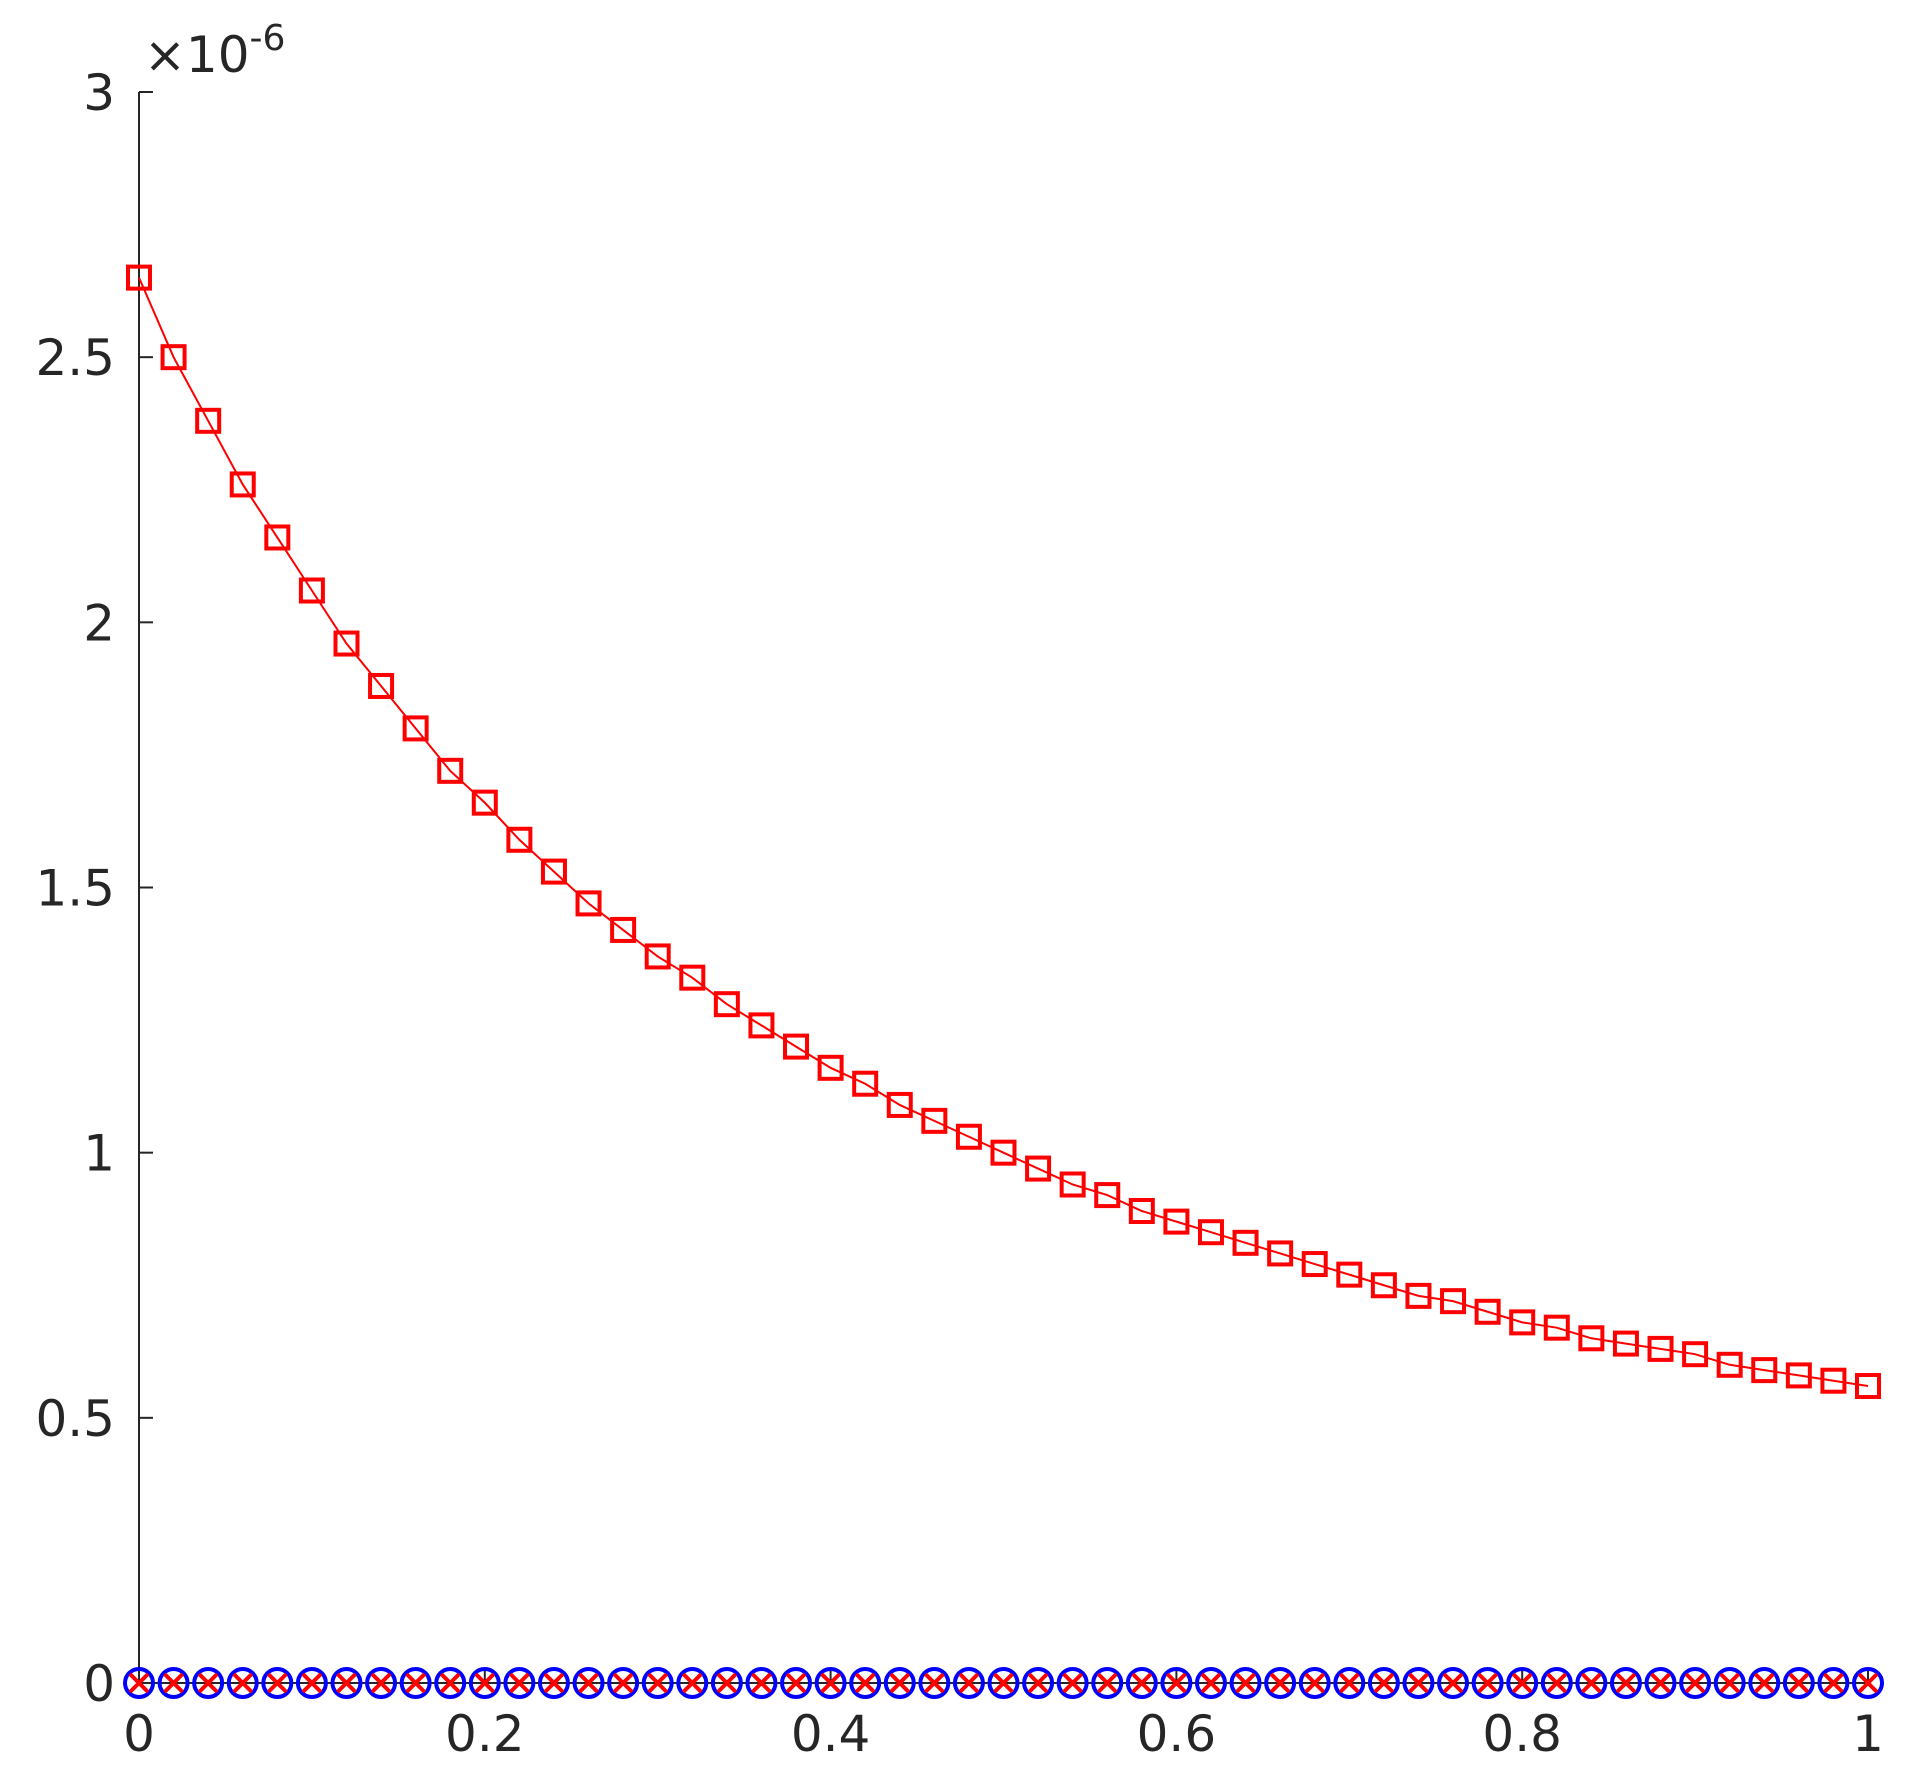 The height and width of the screenshot is (1782, 1905). What do you see at coordinates (268, 38) in the screenshot?
I see `y-exponent: -6` at bounding box center [268, 38].